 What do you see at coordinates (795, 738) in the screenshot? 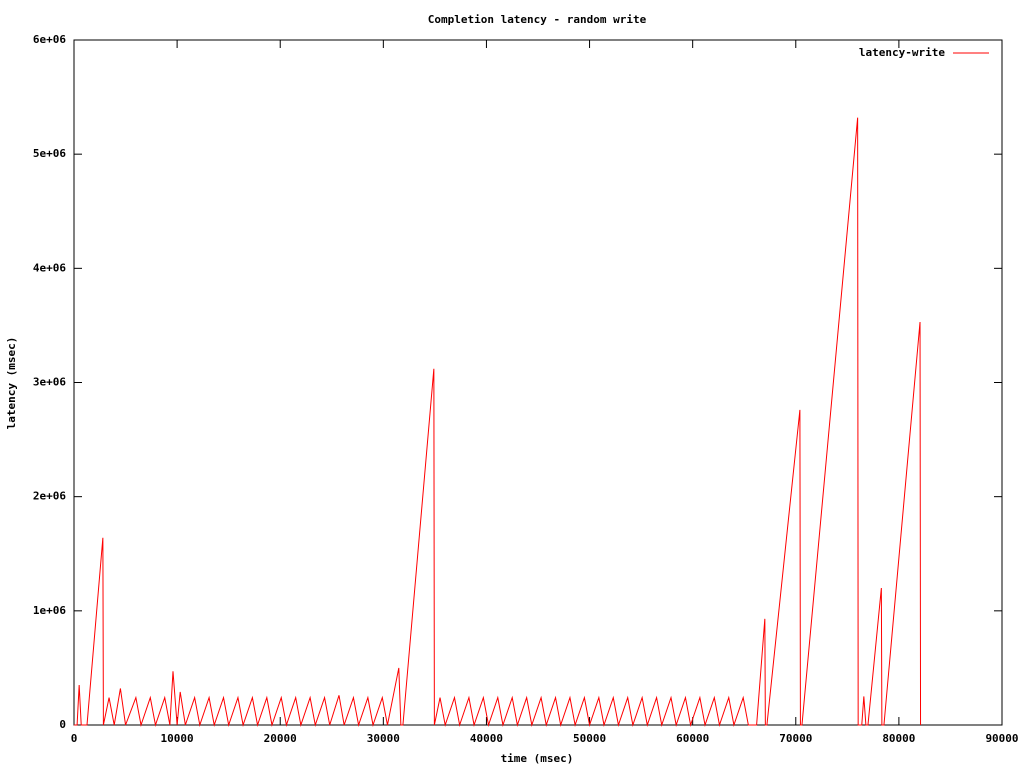
I see `x-tick-label: 70000` at bounding box center [795, 738].